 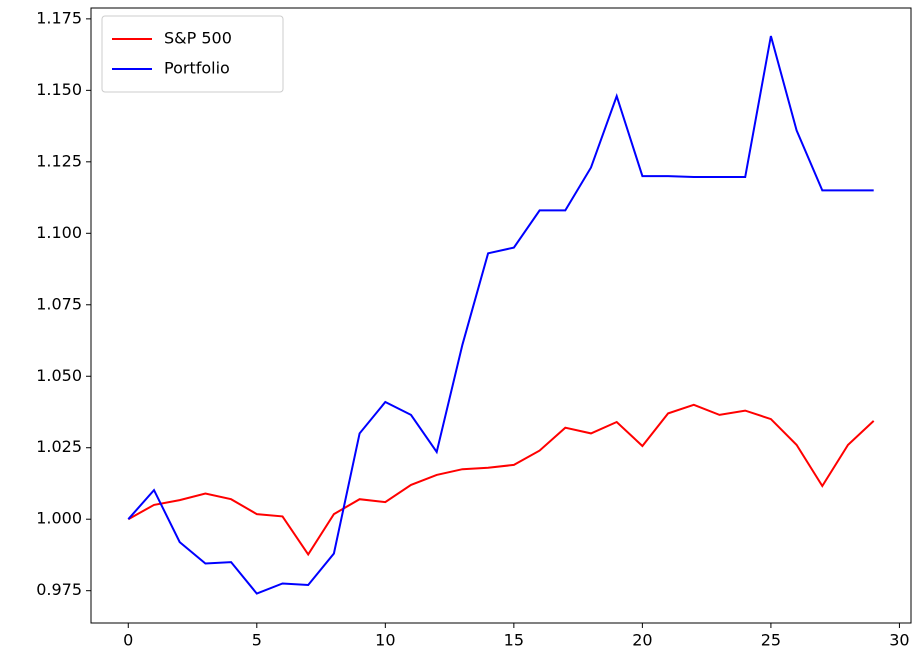 What do you see at coordinates (59, 160) in the screenshot?
I see `y-tick-label: 1.125` at bounding box center [59, 160].